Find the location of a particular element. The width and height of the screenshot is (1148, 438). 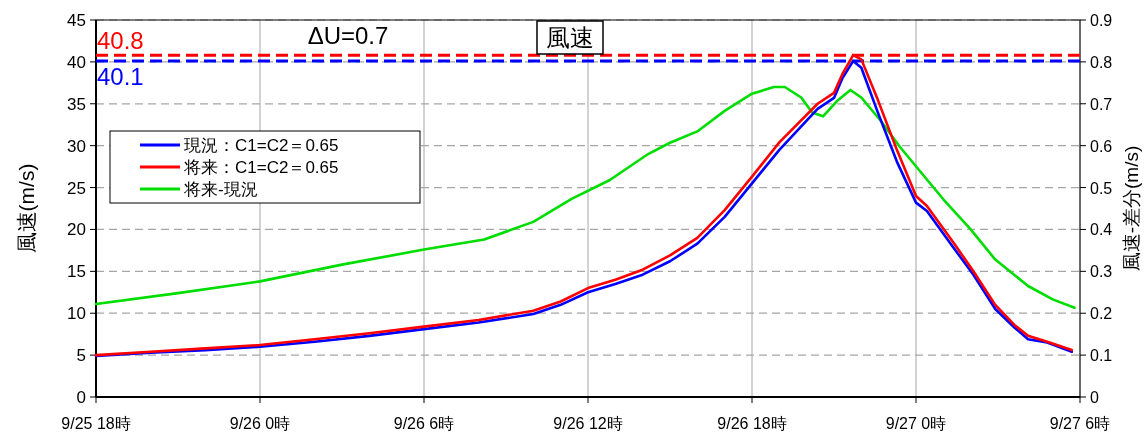

y-tick-label: 0 is located at coordinates (81, 397).